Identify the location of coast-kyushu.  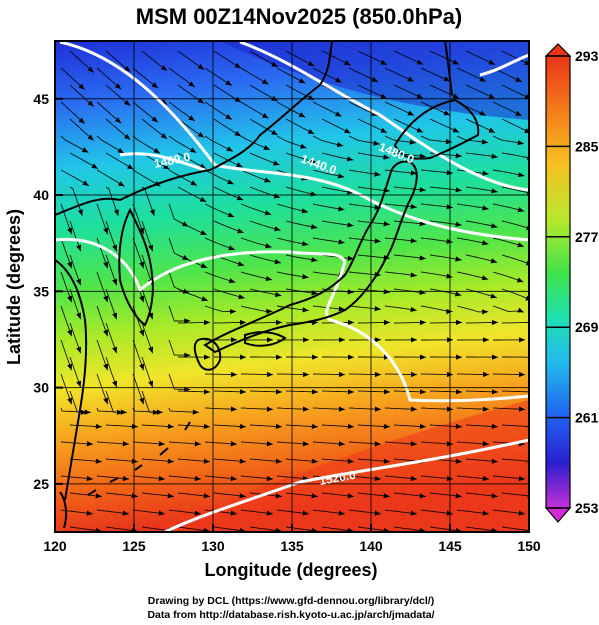
(207, 354).